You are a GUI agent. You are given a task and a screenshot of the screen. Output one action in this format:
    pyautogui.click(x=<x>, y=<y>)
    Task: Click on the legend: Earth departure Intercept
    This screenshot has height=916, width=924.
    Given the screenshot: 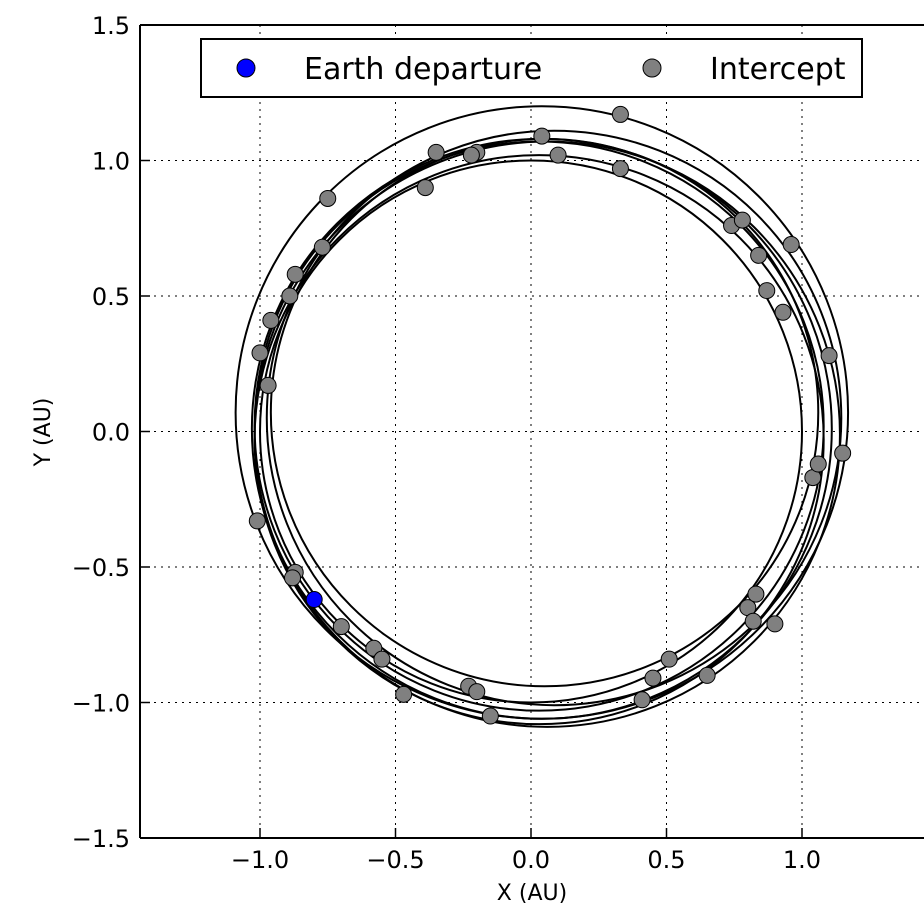 What is the action you would take?
    pyautogui.click(x=531, y=68)
    